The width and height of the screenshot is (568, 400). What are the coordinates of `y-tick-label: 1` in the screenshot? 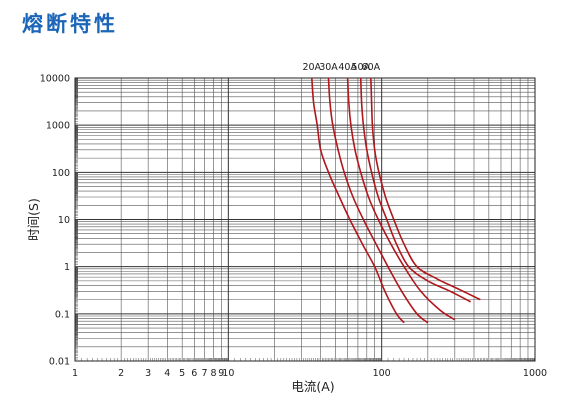 It's located at (67, 267).